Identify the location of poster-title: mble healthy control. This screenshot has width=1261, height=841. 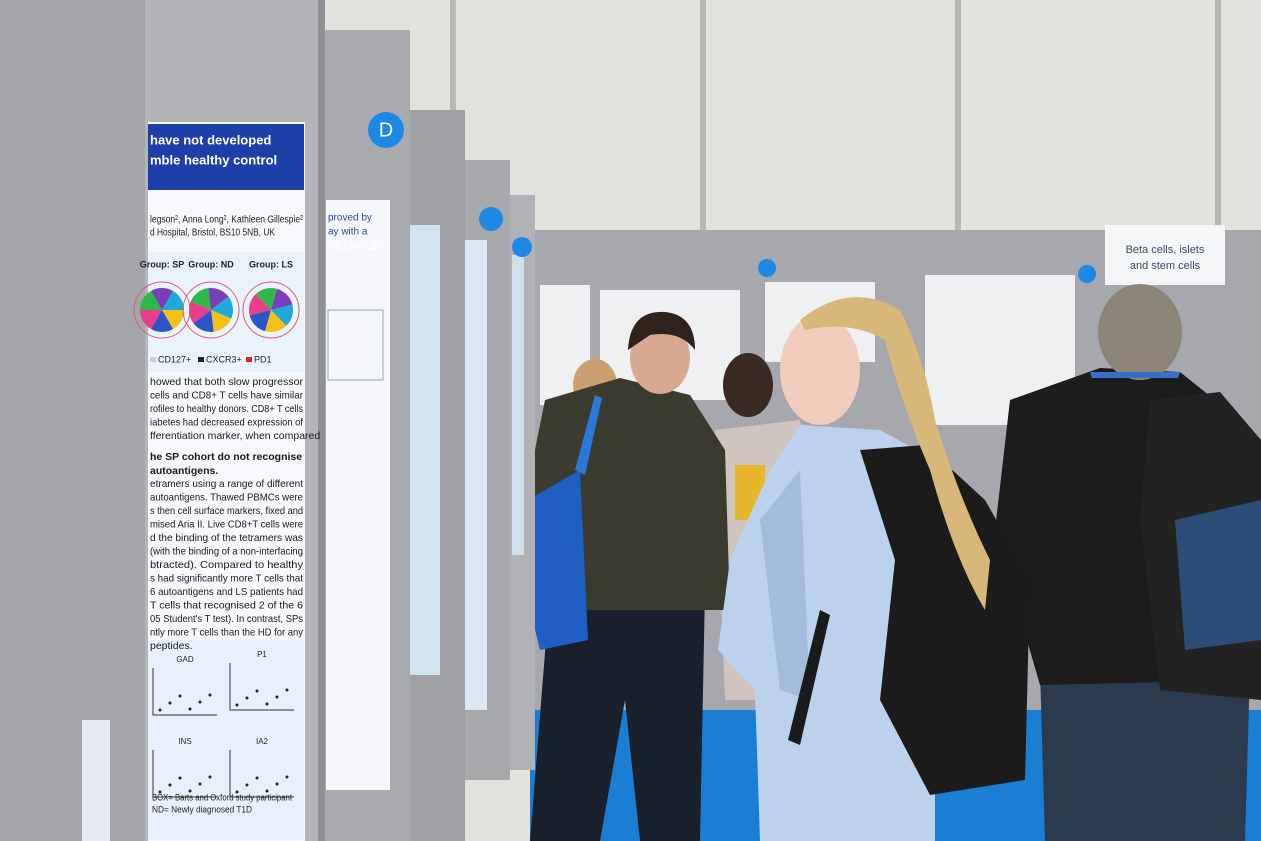
(213, 159).